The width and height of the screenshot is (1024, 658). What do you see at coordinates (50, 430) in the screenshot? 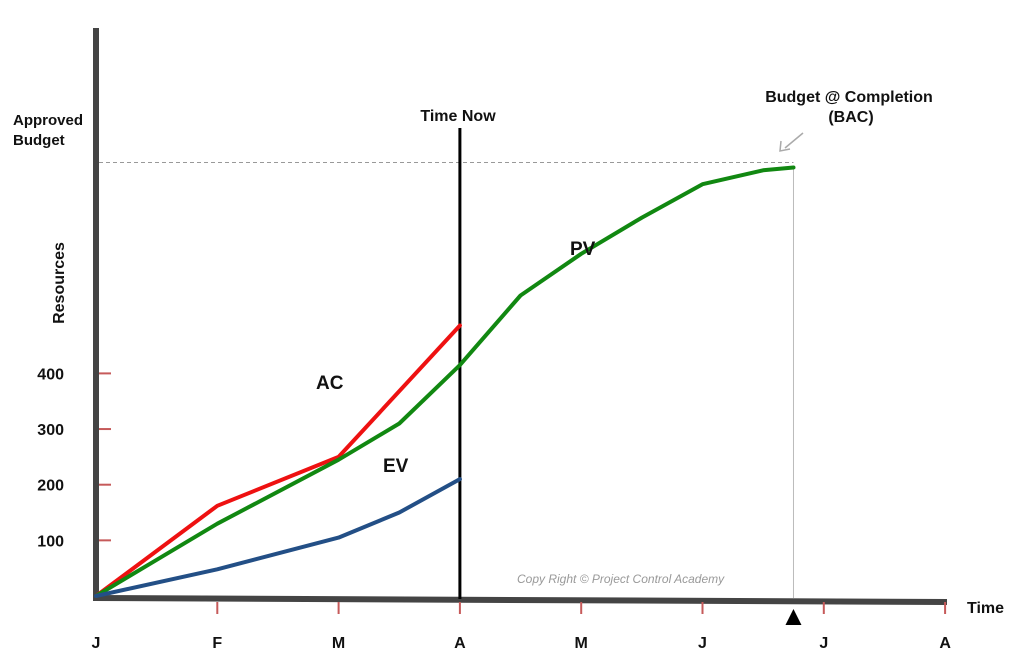
I see `y-tick-label: 300` at bounding box center [50, 430].